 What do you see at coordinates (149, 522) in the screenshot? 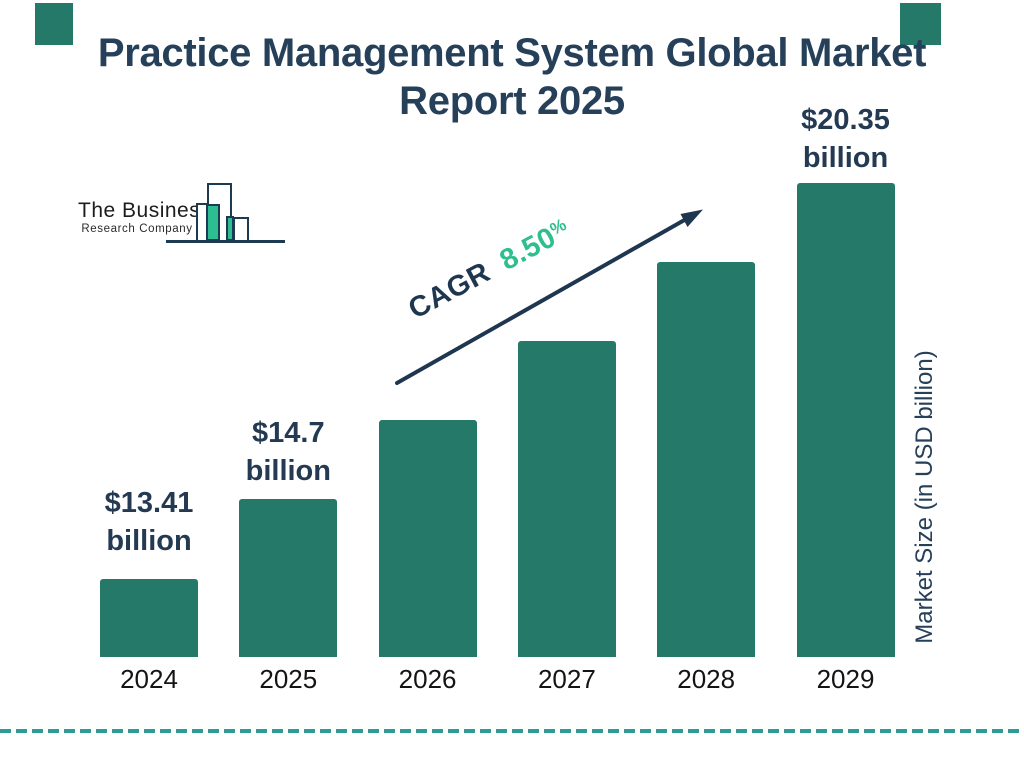
I see `value-label-2024: $13.41 billion` at bounding box center [149, 522].